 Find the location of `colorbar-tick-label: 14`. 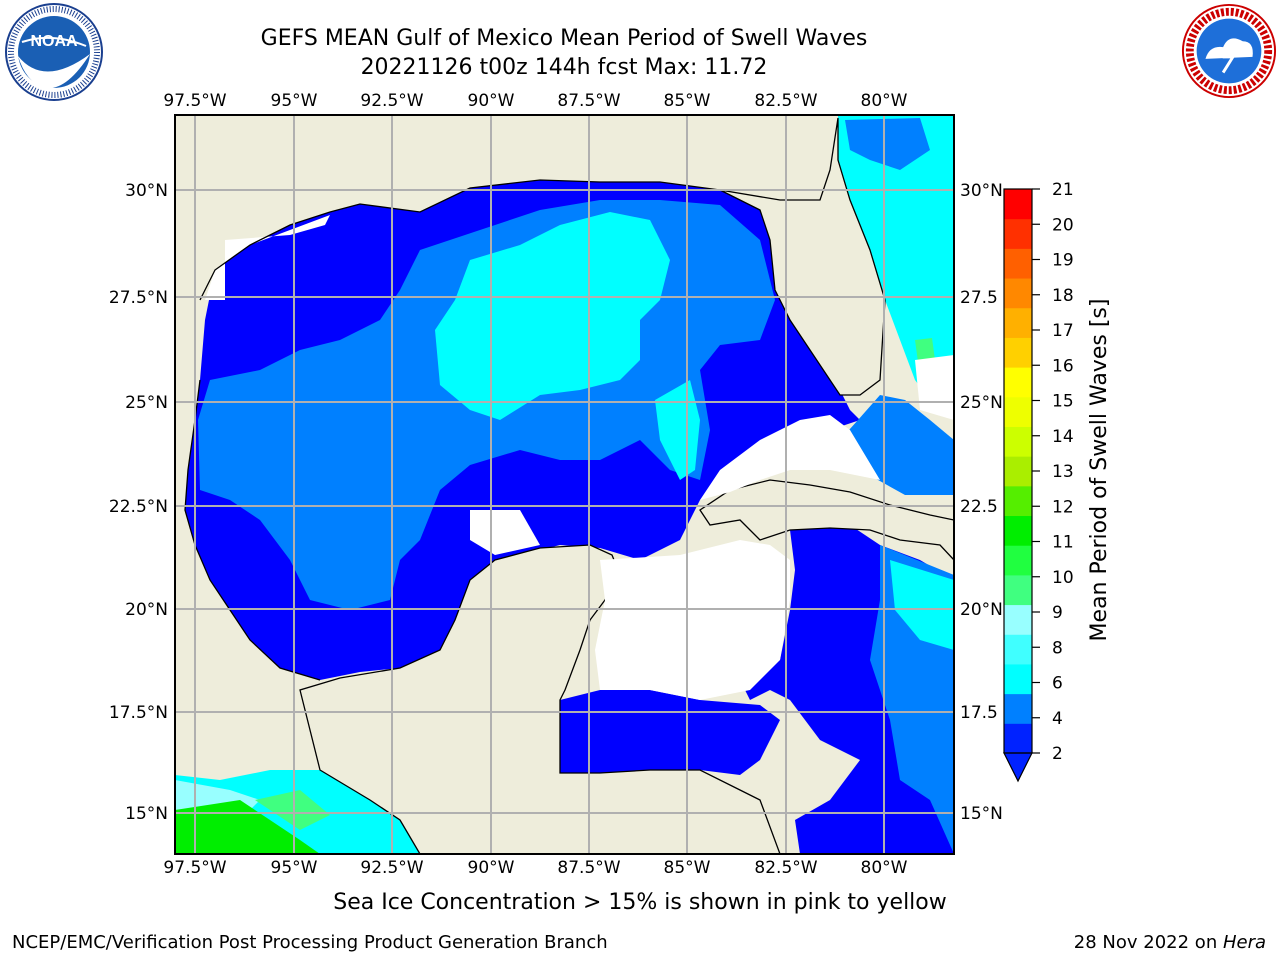

colorbar-tick-label: 14 is located at coordinates (1063, 437).